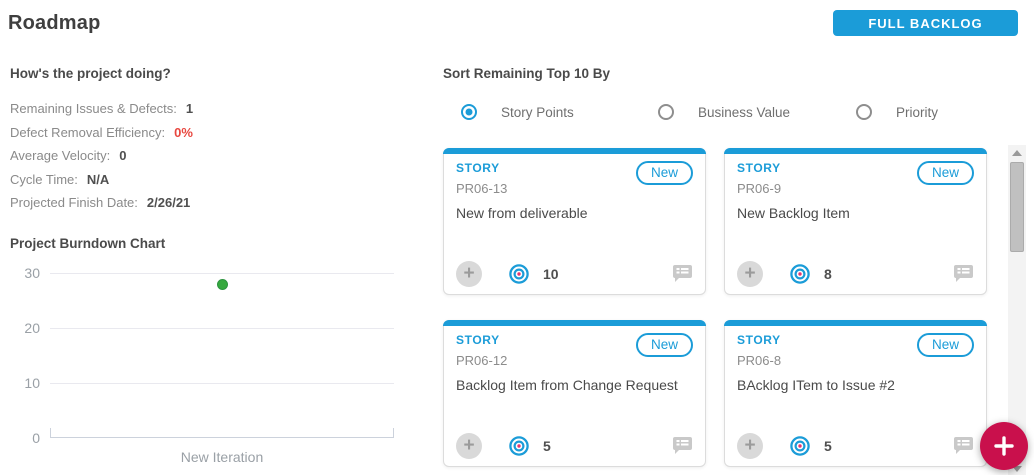  Describe the element at coordinates (222, 284) in the screenshot. I see `burndown-point` at that location.